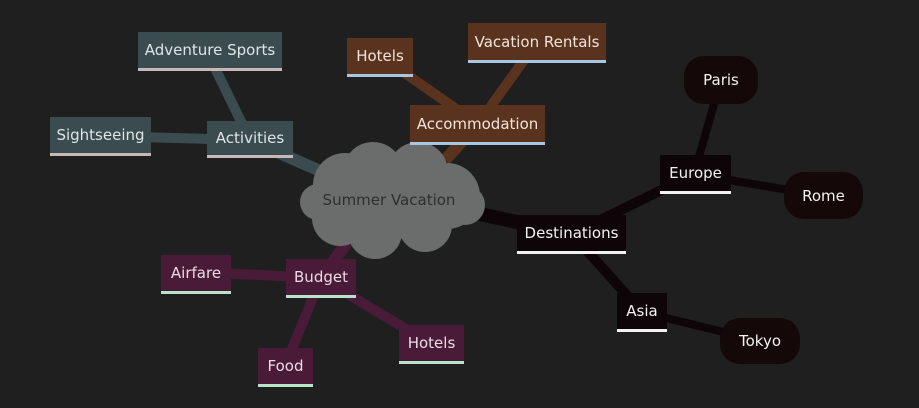 The height and width of the screenshot is (408, 919). What do you see at coordinates (695, 174) in the screenshot?
I see `node-europe: Europe` at bounding box center [695, 174].